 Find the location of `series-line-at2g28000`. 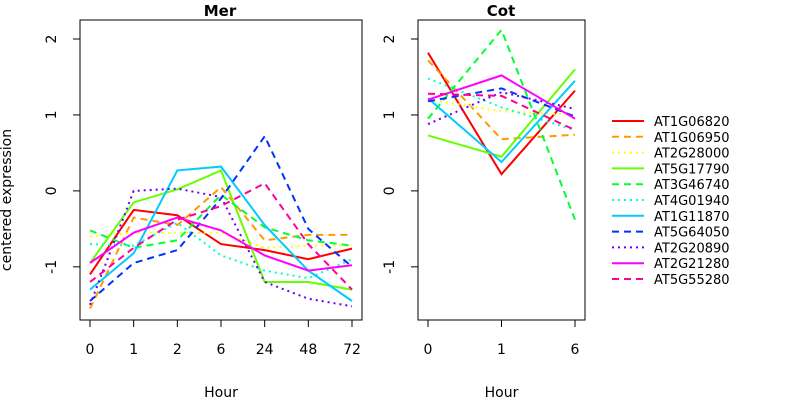

series-line-at2g28000 is located at coordinates (501, 107).